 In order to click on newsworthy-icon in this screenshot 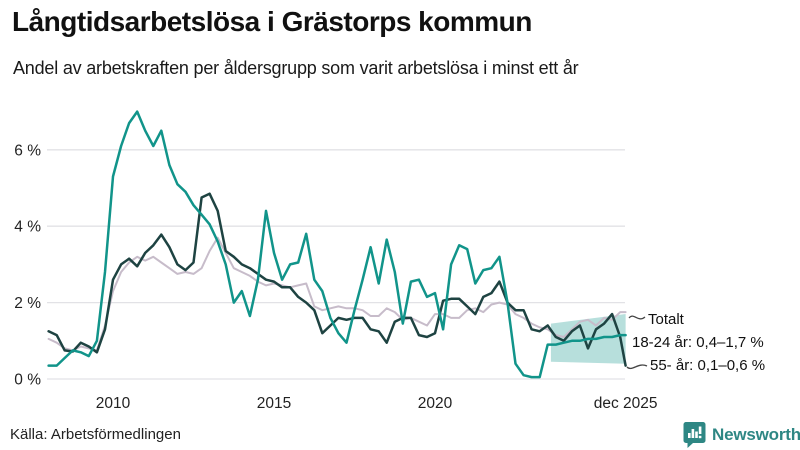, I will do `click(694, 435)`.